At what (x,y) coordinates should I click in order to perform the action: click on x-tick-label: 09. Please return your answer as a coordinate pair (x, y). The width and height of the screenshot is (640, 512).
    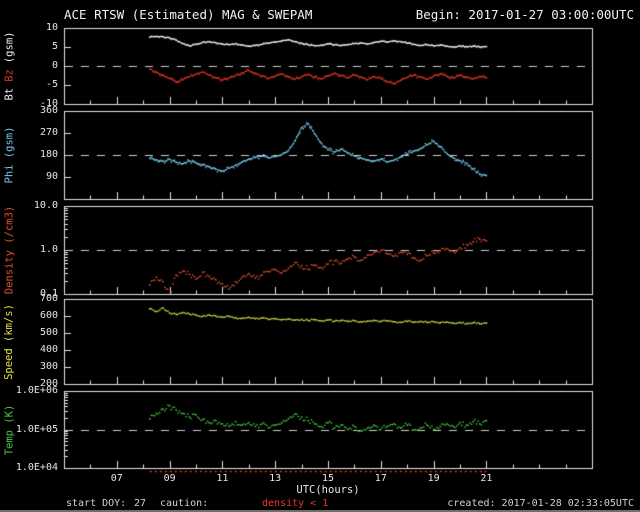
    Looking at the image, I should click on (169, 478).